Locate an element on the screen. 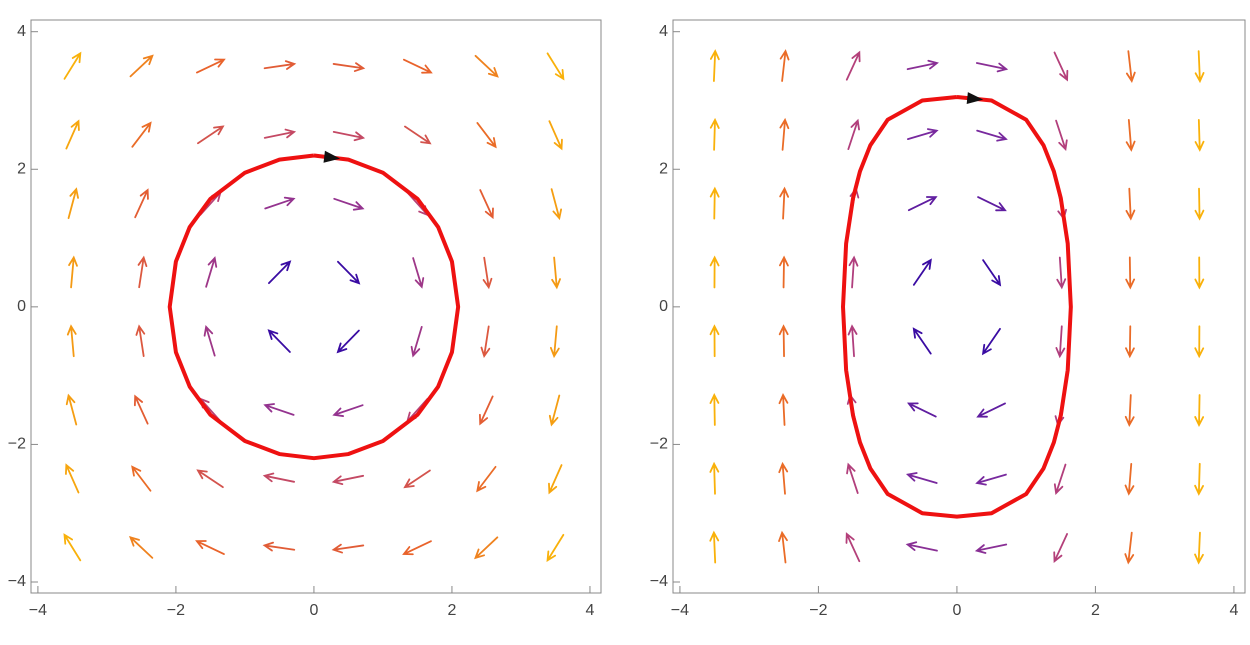 Image resolution: width=1250 pixels, height=645 pixels. orbit-direction is located at coordinates (332, 156).